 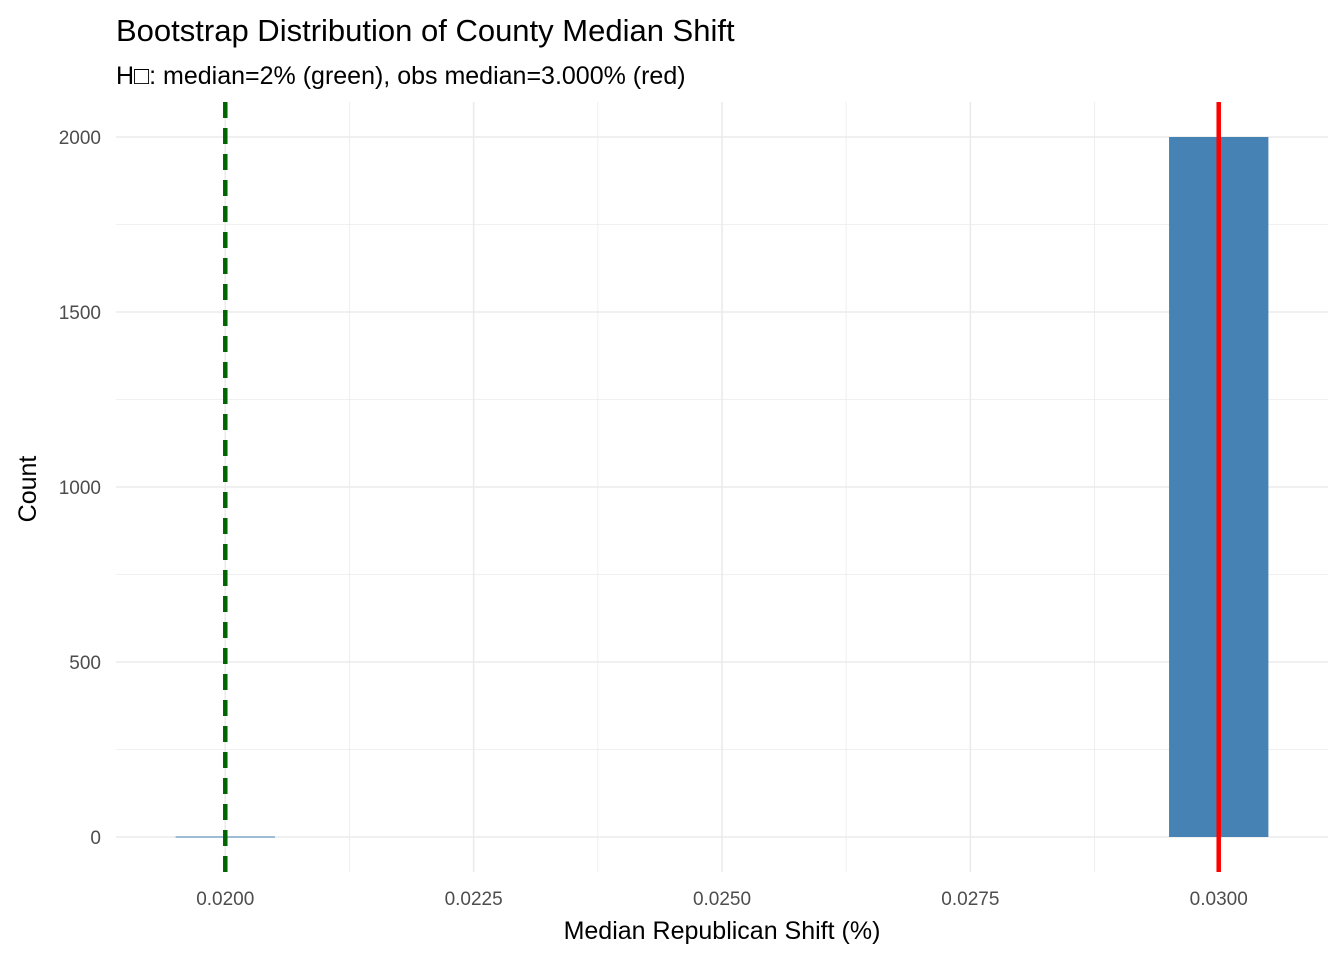 What do you see at coordinates (28, 489) in the screenshot?
I see `y-axis-title: Count` at bounding box center [28, 489].